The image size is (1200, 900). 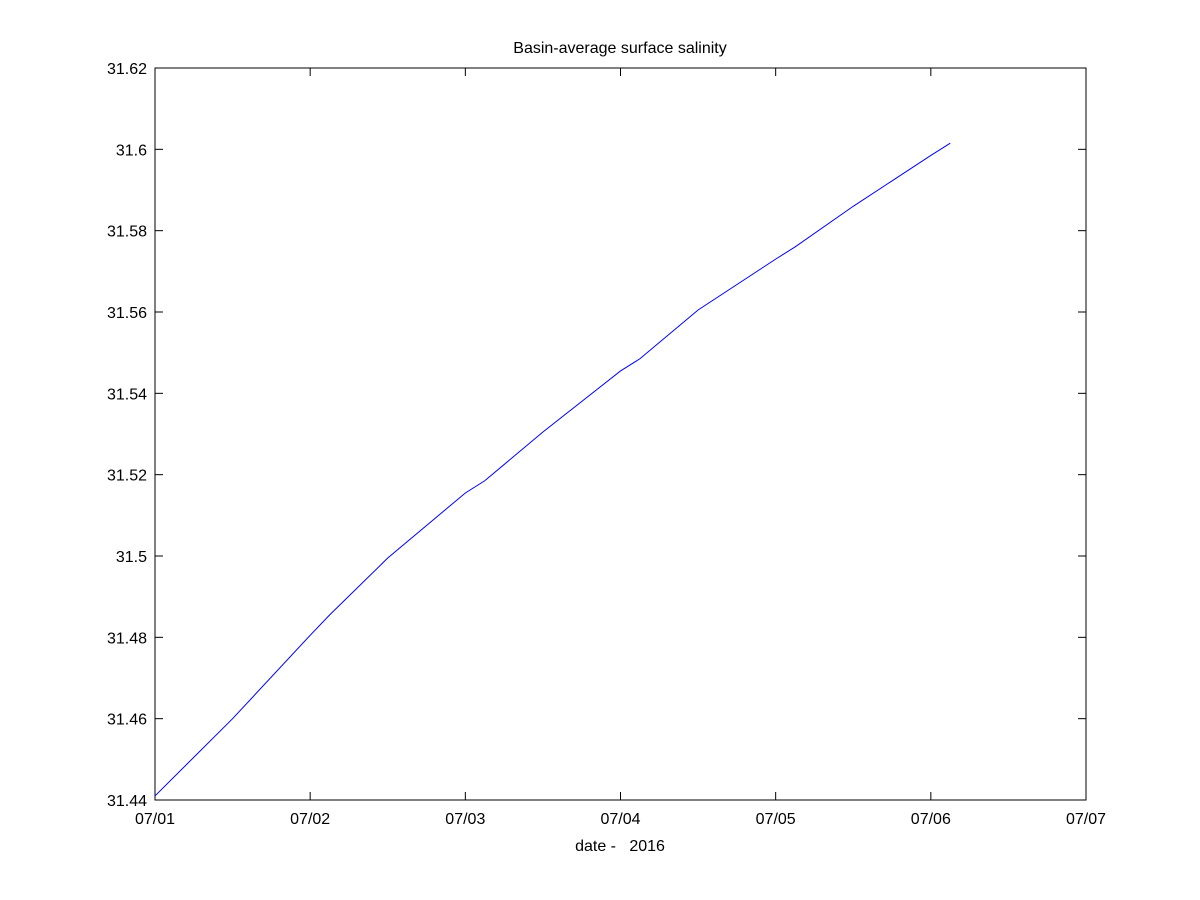 I want to click on x-tick-label: 07/07, so click(x=1086, y=819).